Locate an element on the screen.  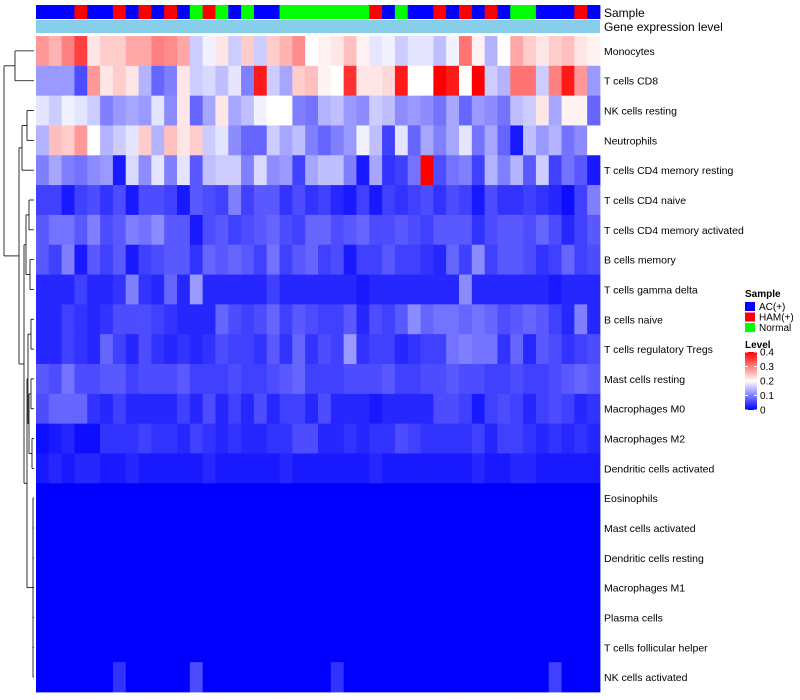
row-label: Mast cells resting is located at coordinates (644, 380).